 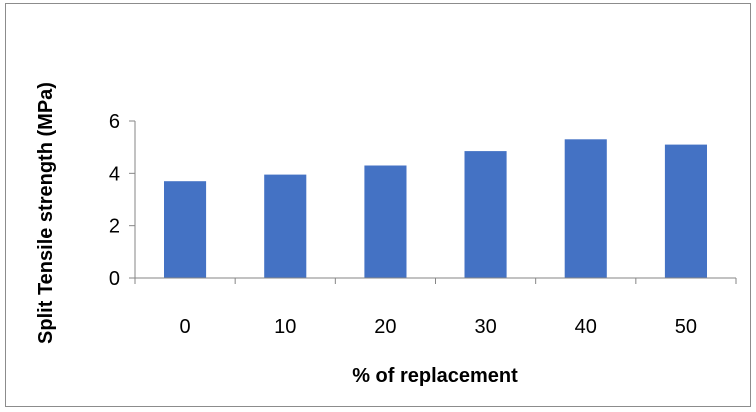 What do you see at coordinates (185, 327) in the screenshot?
I see `x-tick-label: 0` at bounding box center [185, 327].